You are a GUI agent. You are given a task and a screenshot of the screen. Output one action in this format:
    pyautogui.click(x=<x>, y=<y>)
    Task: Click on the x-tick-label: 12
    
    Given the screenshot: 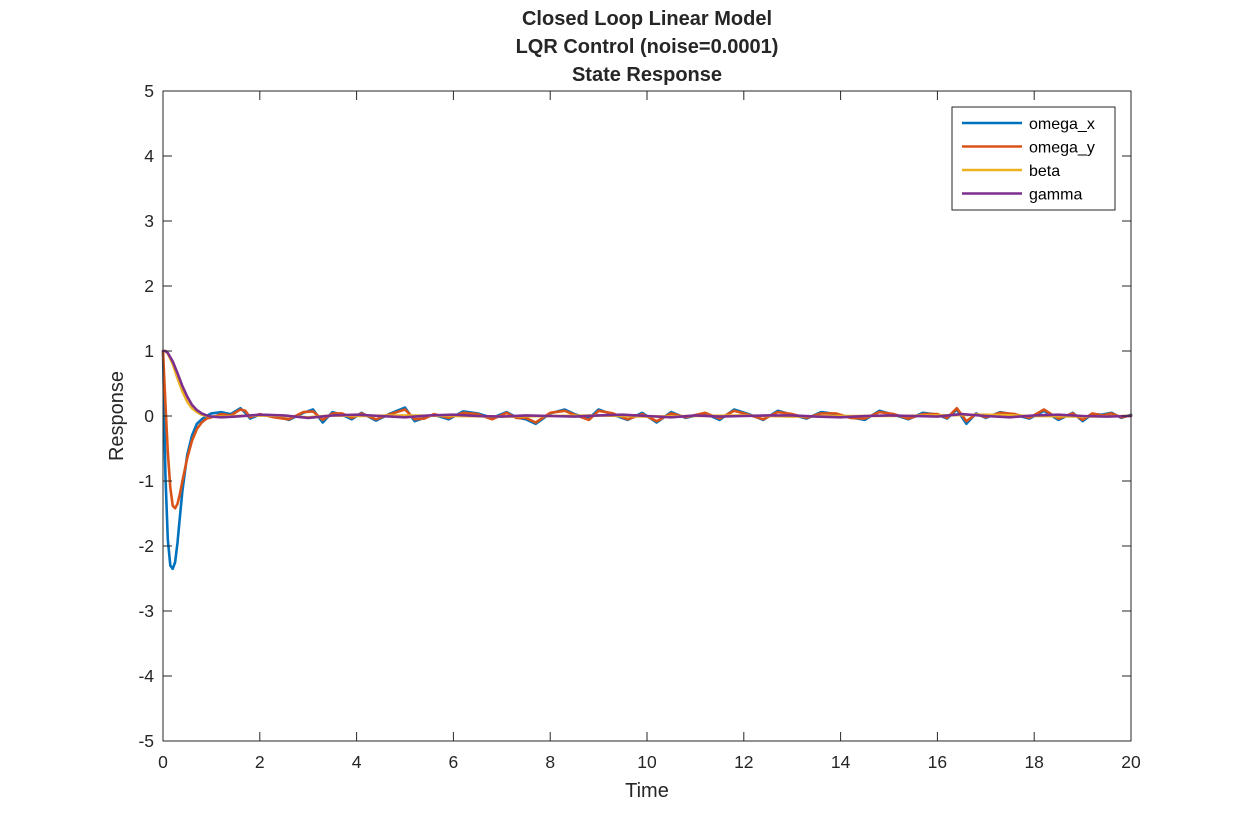 What is the action you would take?
    pyautogui.click(x=743, y=762)
    